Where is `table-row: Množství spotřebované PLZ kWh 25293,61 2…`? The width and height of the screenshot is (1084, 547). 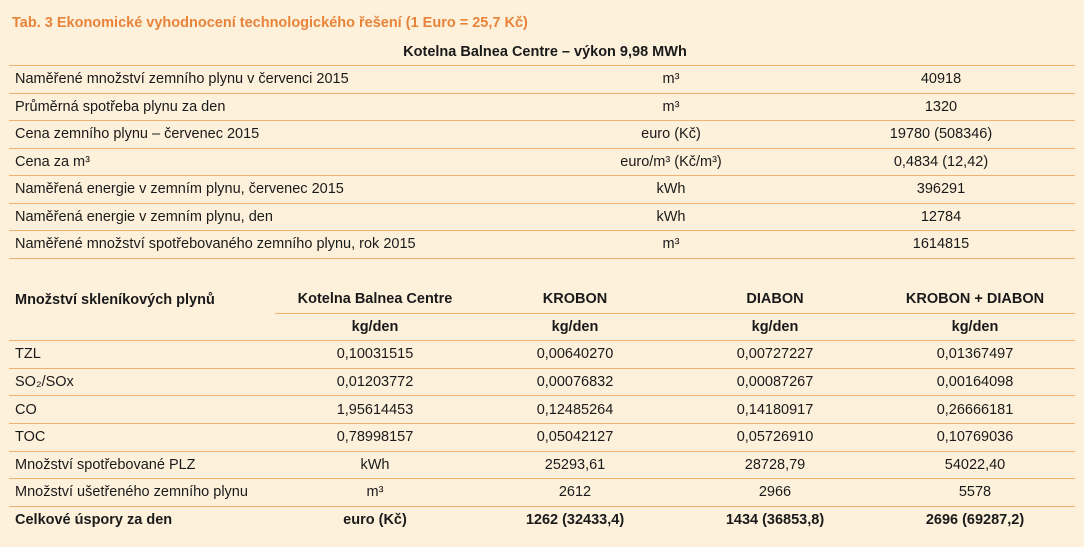
table-row: Množství spotřebované PLZ kWh 25293,61 2… is located at coordinates (542, 465).